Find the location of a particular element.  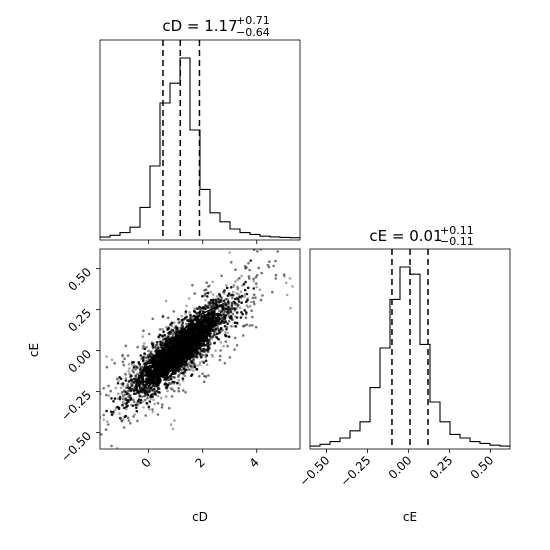

joint-xlabel: cD is located at coordinates (200, 517).